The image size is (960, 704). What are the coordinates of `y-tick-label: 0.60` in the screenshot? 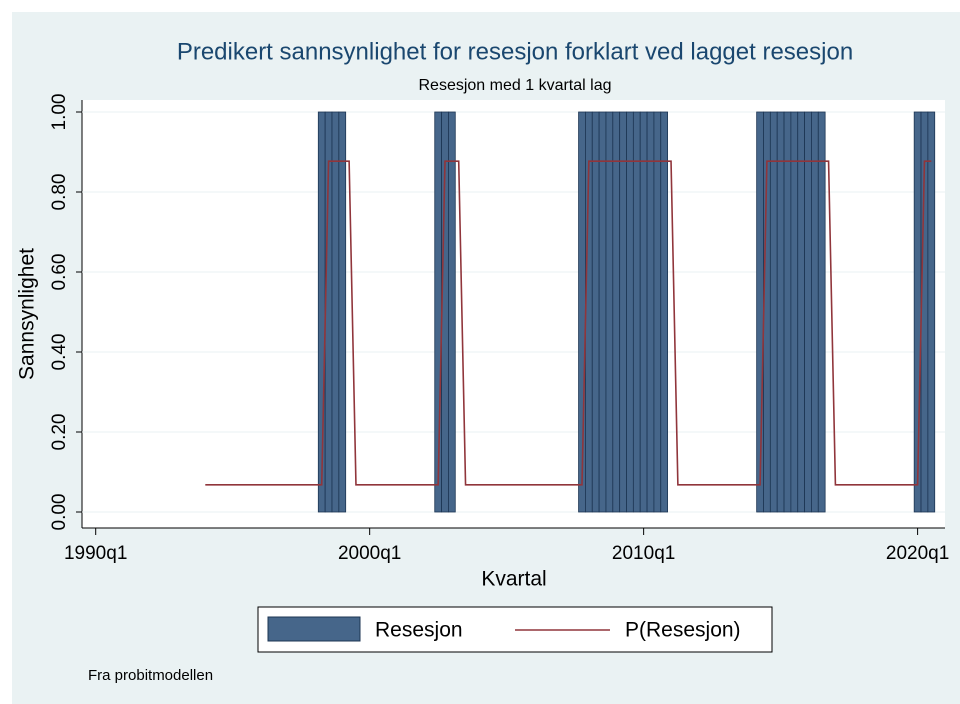 It's located at (59, 272).